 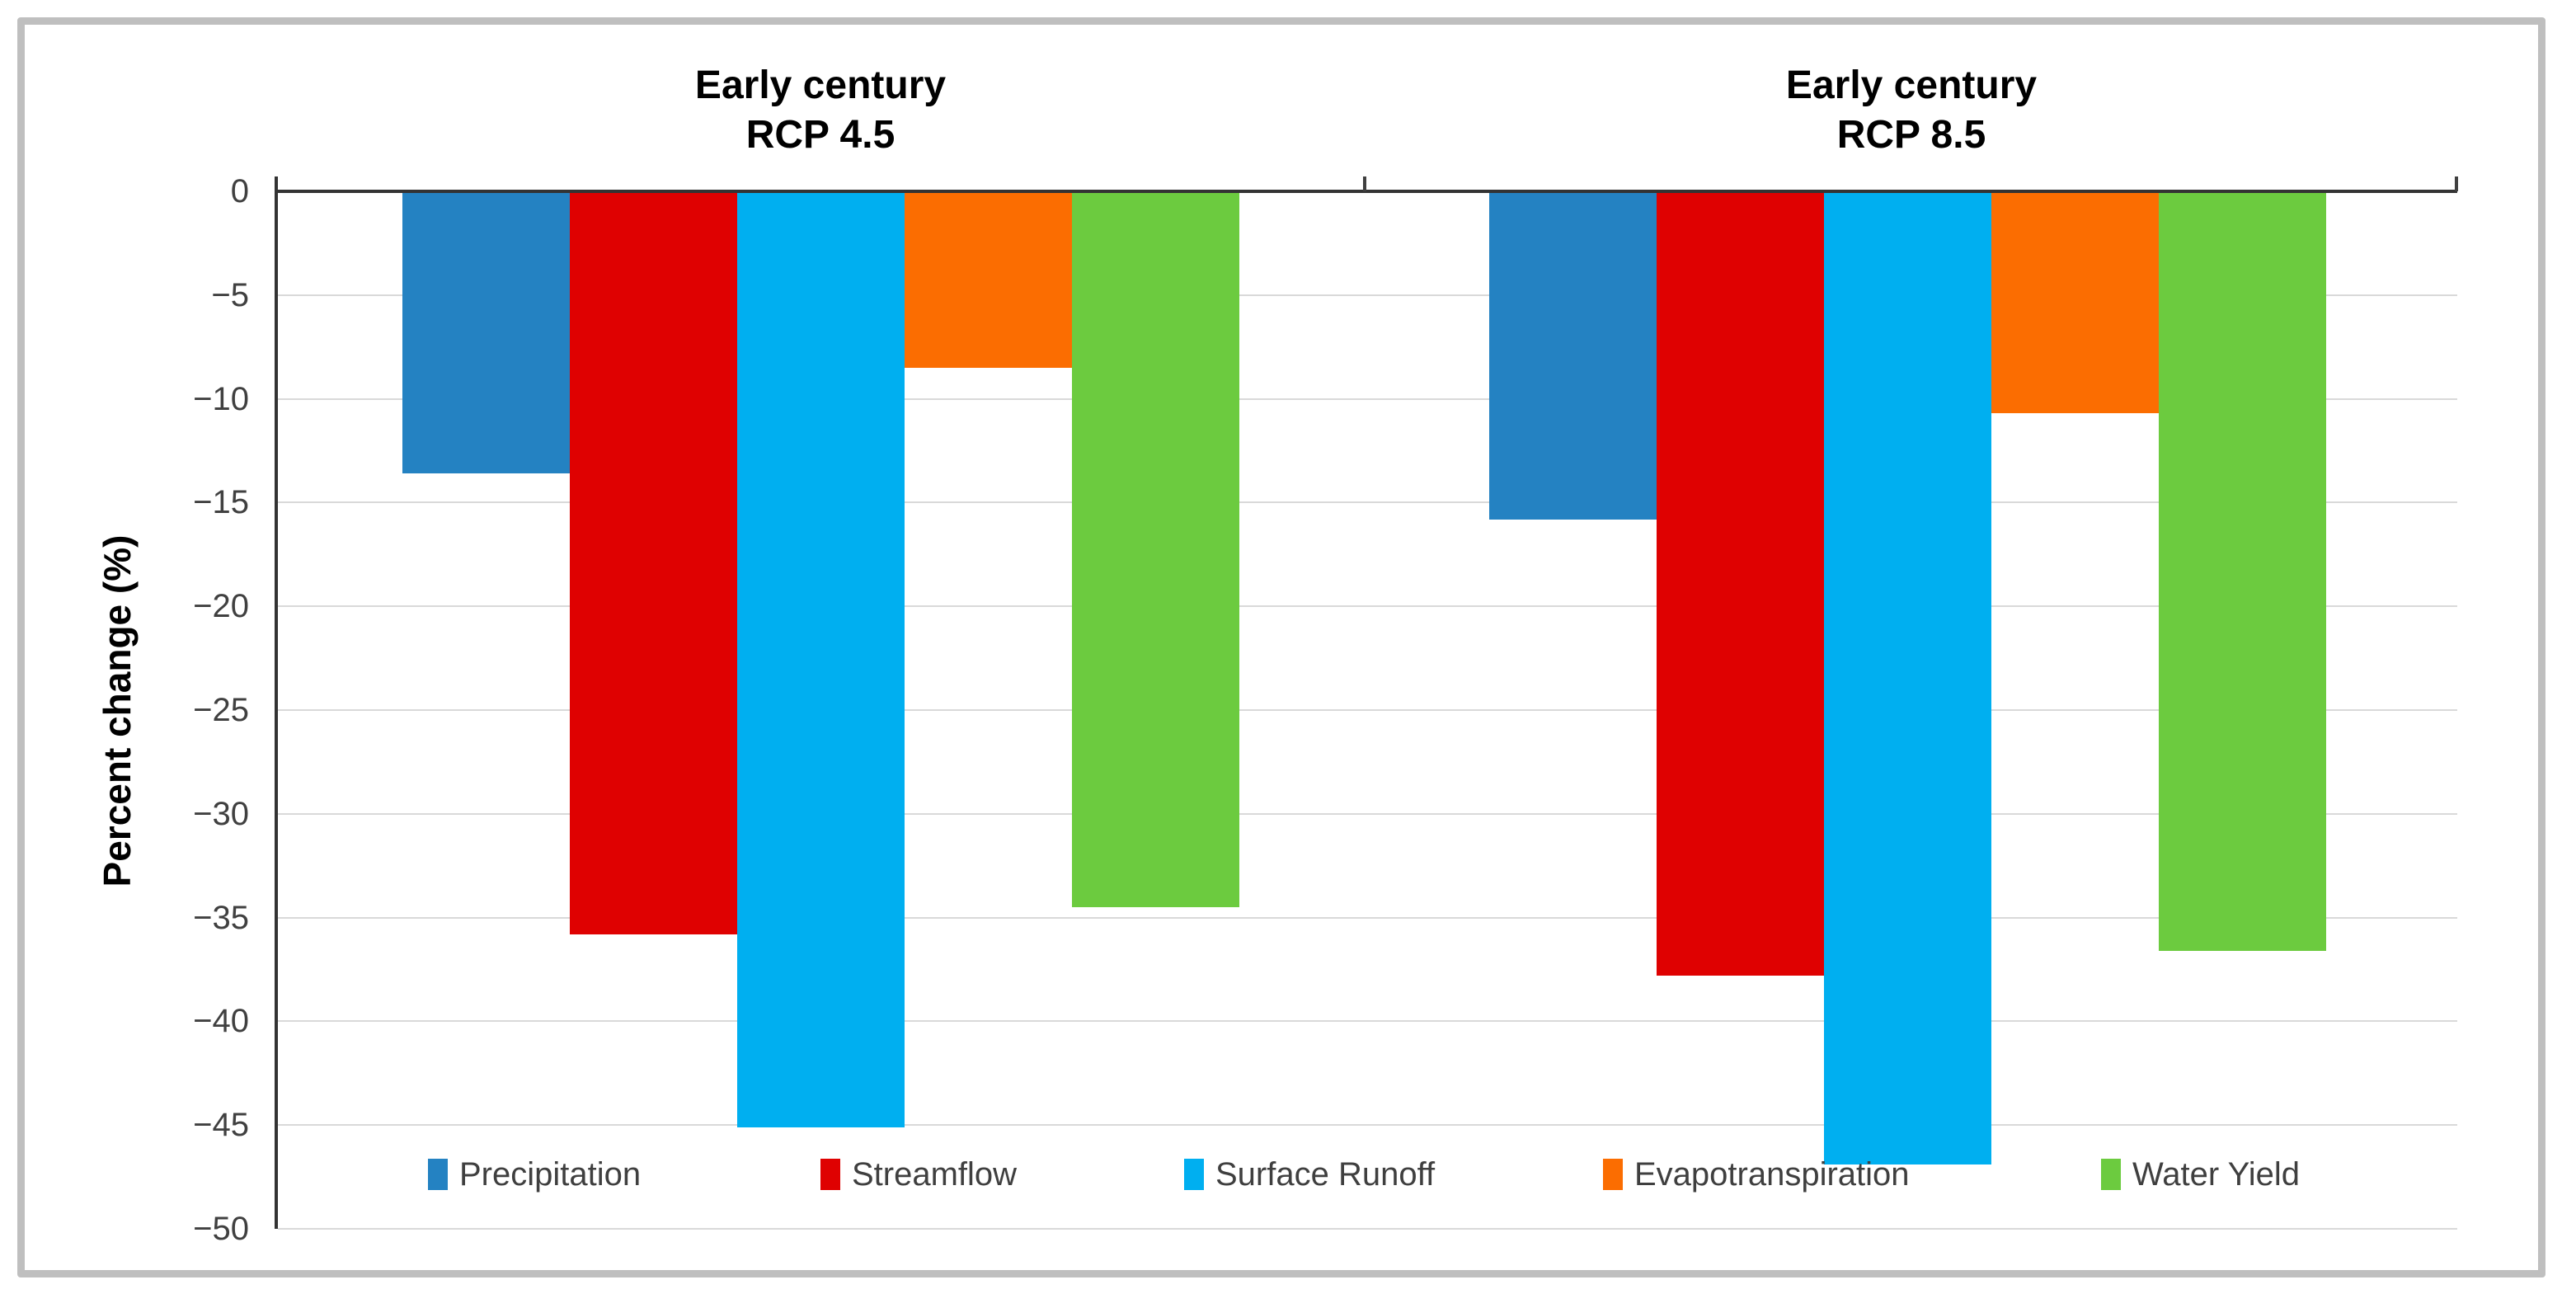 What do you see at coordinates (221, 1125) in the screenshot?
I see `y-tick-label: −45` at bounding box center [221, 1125].